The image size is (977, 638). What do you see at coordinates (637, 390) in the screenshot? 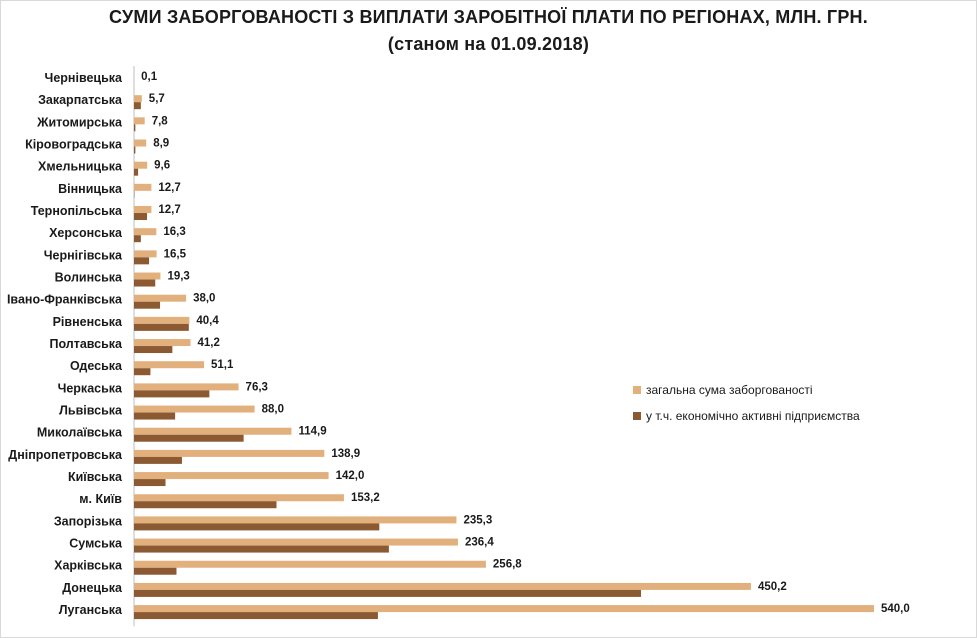
I see `legend-swatch-total` at bounding box center [637, 390].